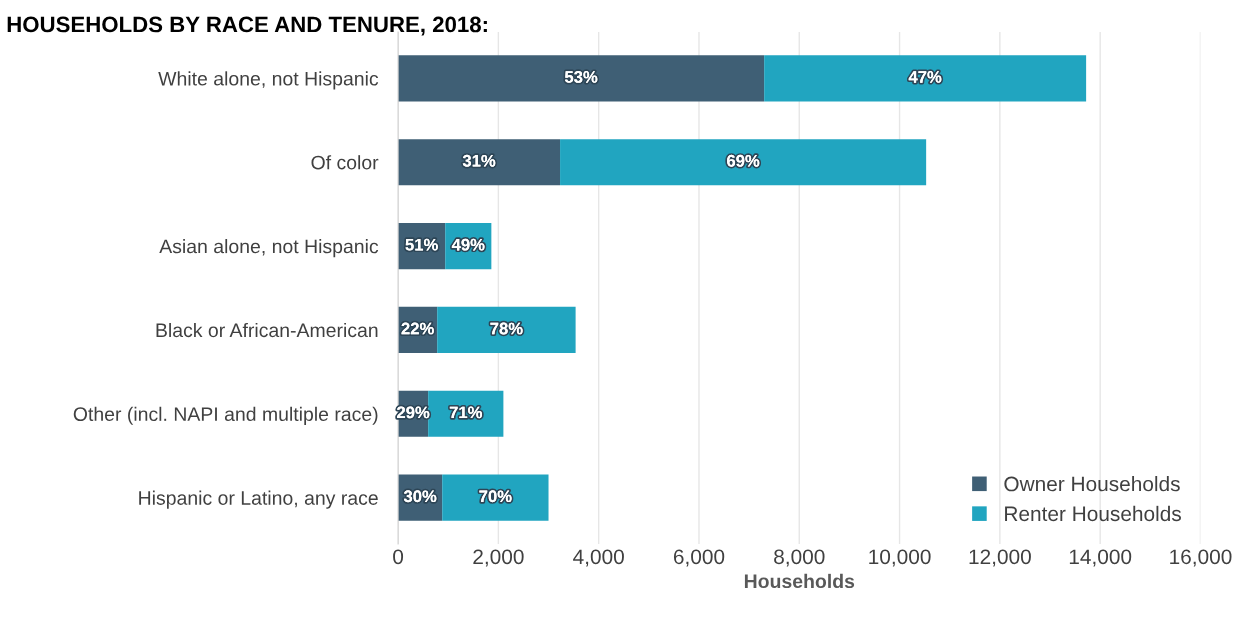 The height and width of the screenshot is (640, 1244). Describe the element at coordinates (900, 558) in the screenshot. I see `x-tick-label: 10,000` at that location.